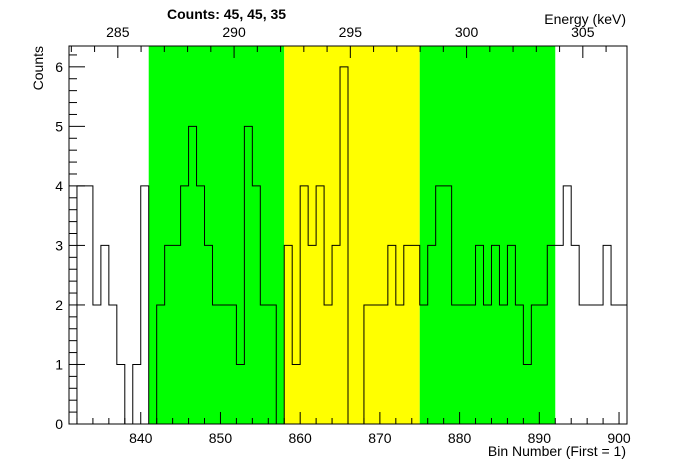 The image size is (696, 472). What do you see at coordinates (460, 438) in the screenshot?
I see `x-tick-label: 880` at bounding box center [460, 438].